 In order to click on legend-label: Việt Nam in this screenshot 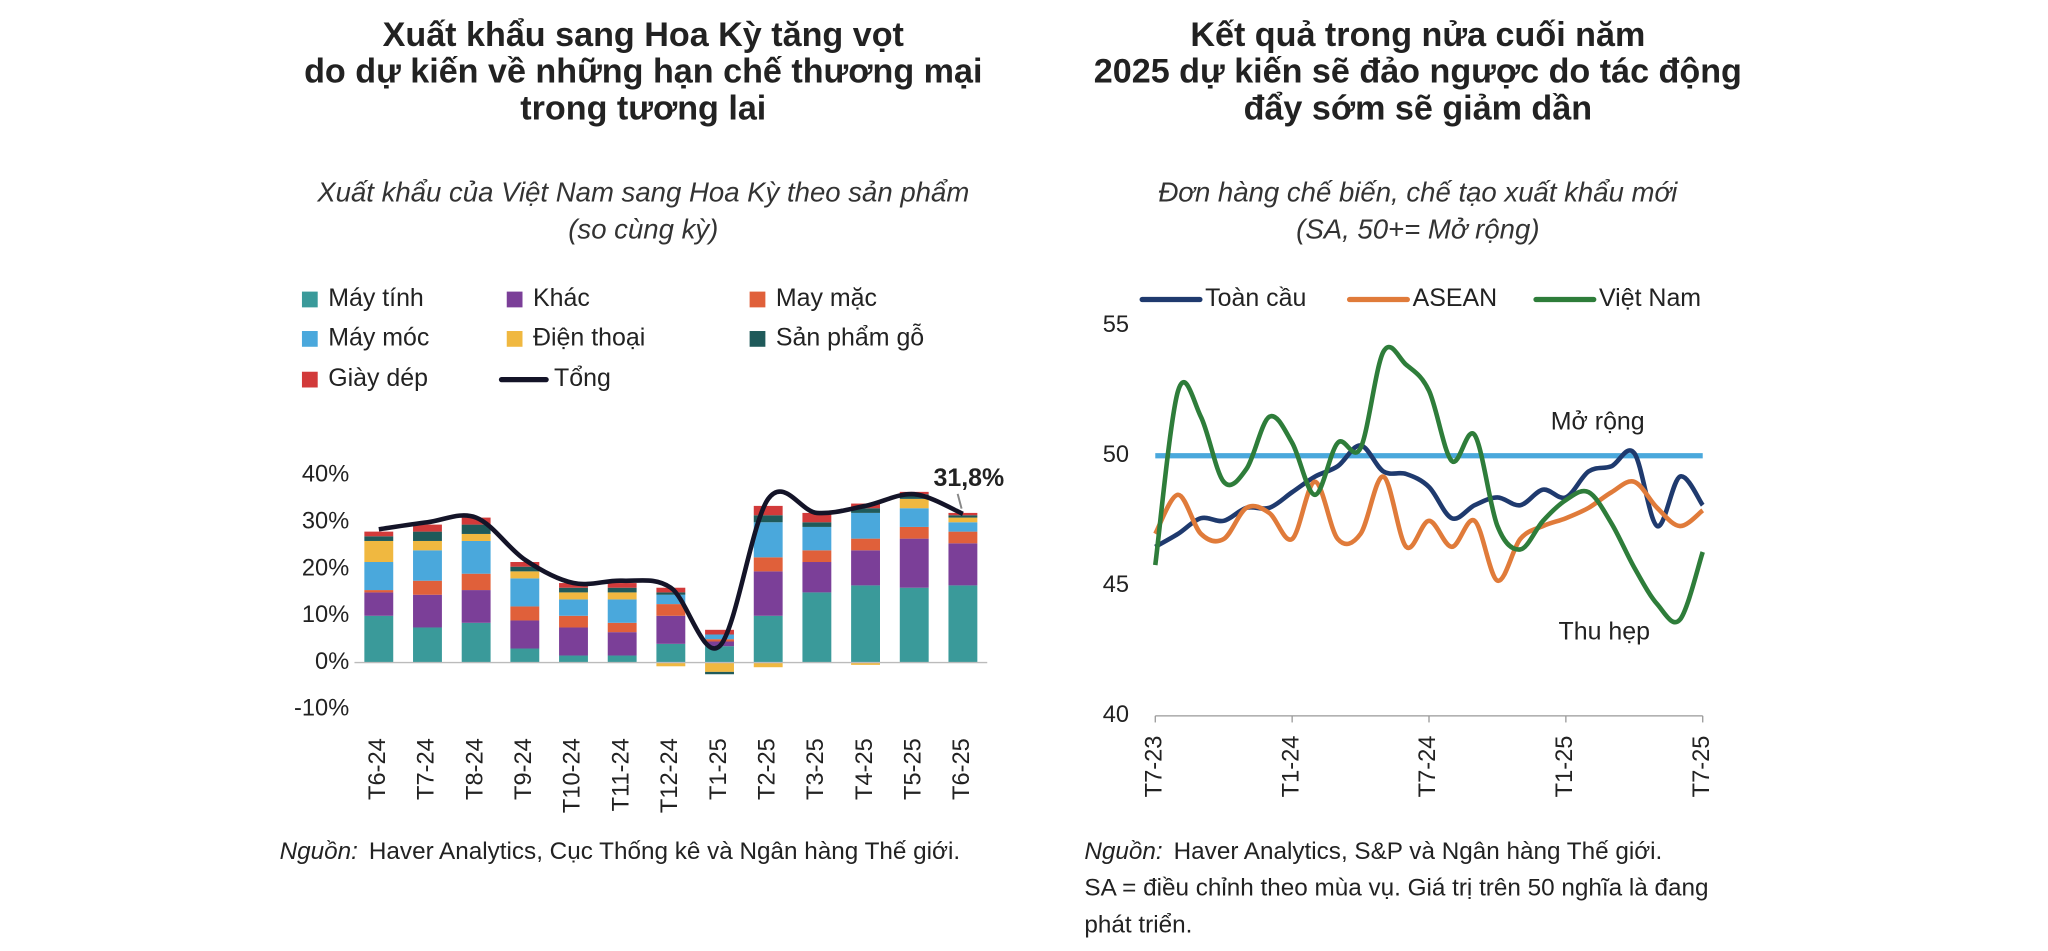, I will do `click(1650, 298)`.